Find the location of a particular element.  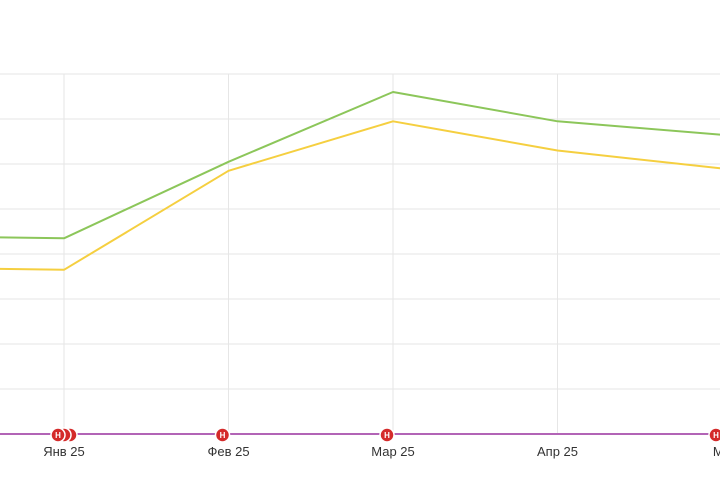

x-tick-label: Мар 25 is located at coordinates (393, 451).